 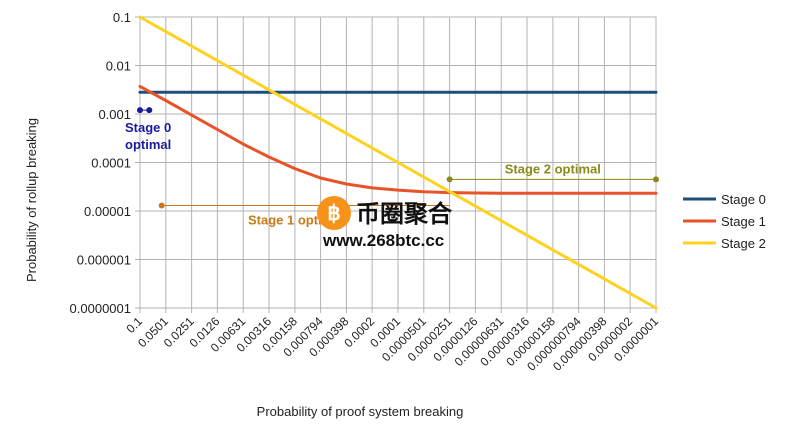 I want to click on stage-0-optimal-marker-end, so click(x=149, y=110).